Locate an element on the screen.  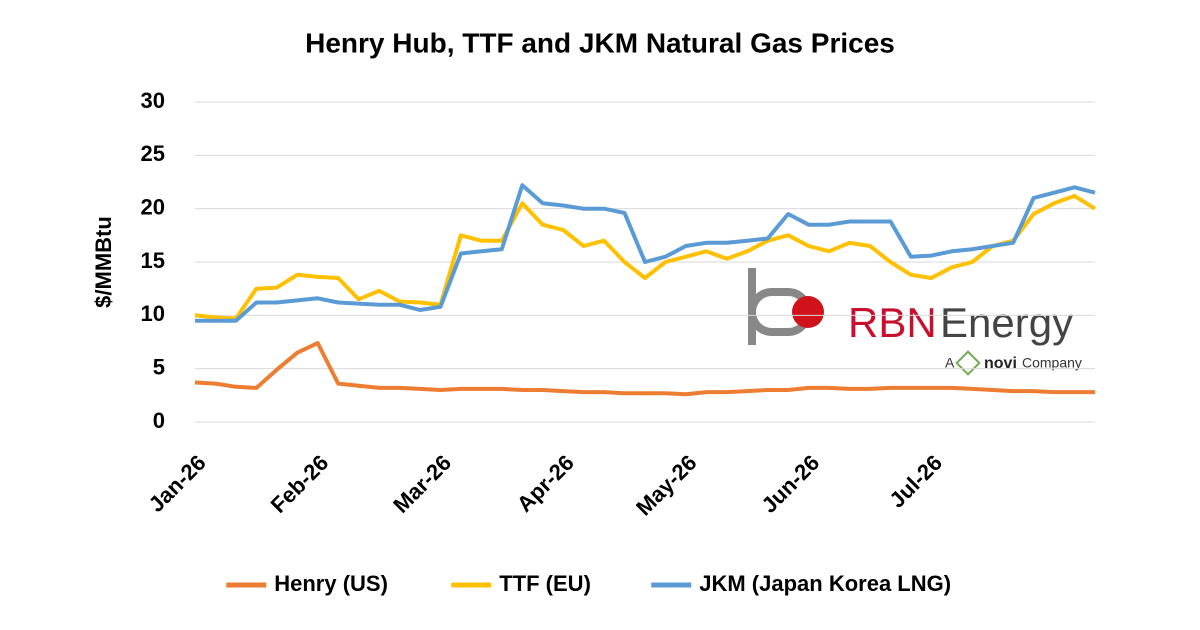
y-tick-label: 30 is located at coordinates (153, 100).